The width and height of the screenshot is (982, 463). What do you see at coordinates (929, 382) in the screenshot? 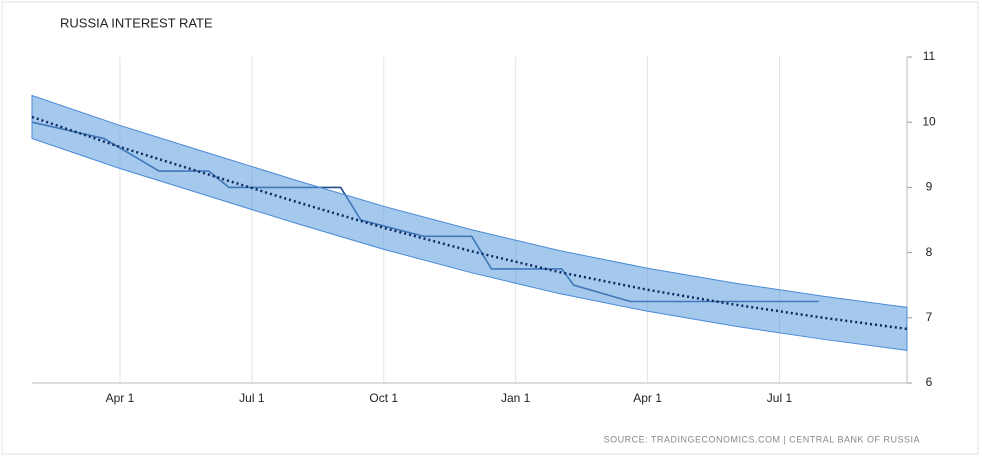
I see `y-tick-label: 6` at bounding box center [929, 382].